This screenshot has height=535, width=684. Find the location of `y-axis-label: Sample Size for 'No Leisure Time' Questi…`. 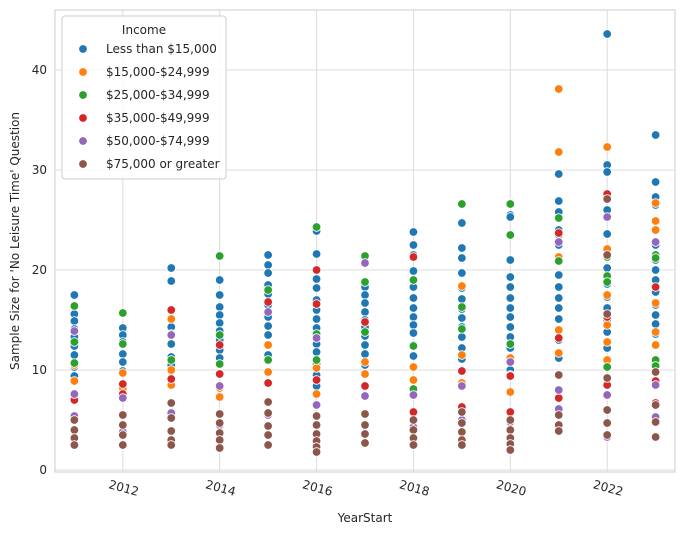

y-axis-label: Sample Size for 'No Leisure Time' Questi… is located at coordinates (15, 241).